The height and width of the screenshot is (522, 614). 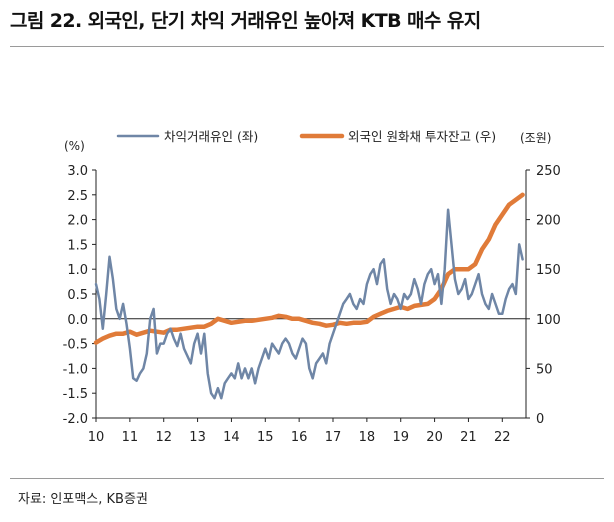 I want to click on left-tick-label: 0.5, so click(x=77, y=295).